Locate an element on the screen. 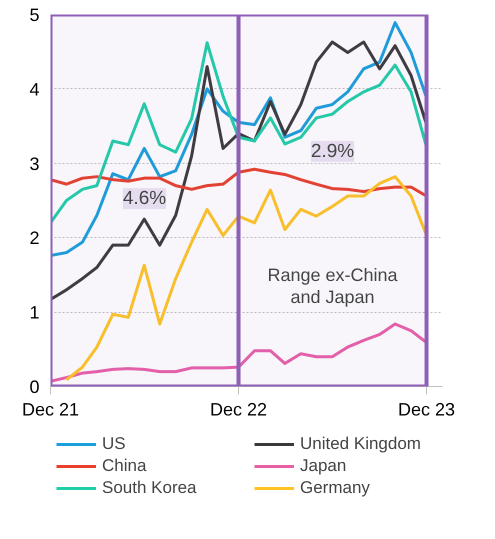 This screenshot has height=539, width=495. y-tick-label: 1 is located at coordinates (34, 312).